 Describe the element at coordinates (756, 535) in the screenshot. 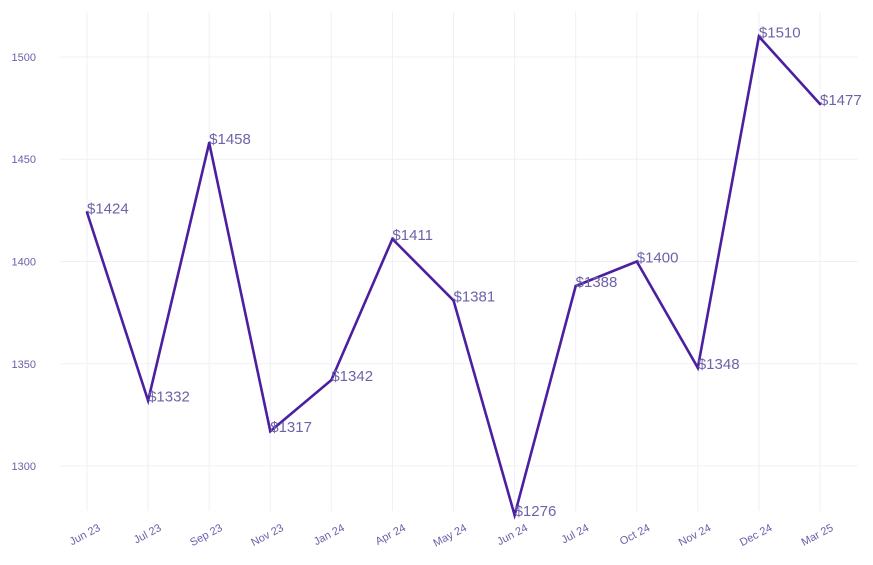

I see `x-tick-label: Dec 24` at that location.